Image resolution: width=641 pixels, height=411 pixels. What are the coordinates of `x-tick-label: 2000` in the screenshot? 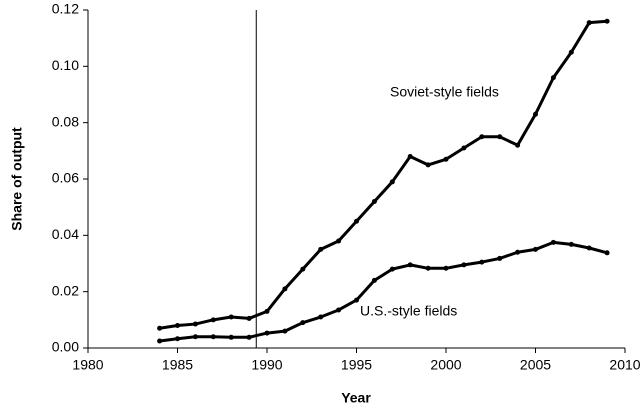 It's located at (445, 365).